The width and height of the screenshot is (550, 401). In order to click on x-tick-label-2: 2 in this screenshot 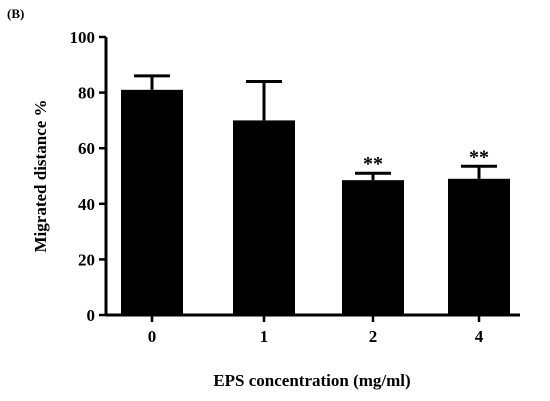, I will do `click(373, 336)`.